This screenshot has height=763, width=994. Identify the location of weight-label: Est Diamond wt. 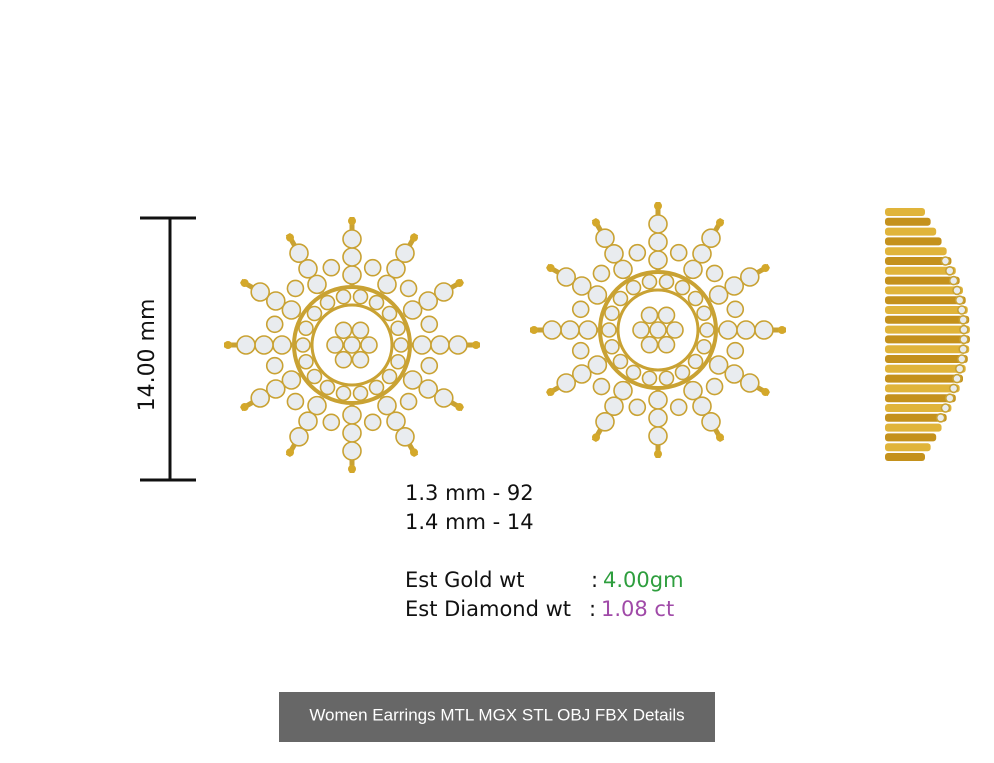
(488, 609).